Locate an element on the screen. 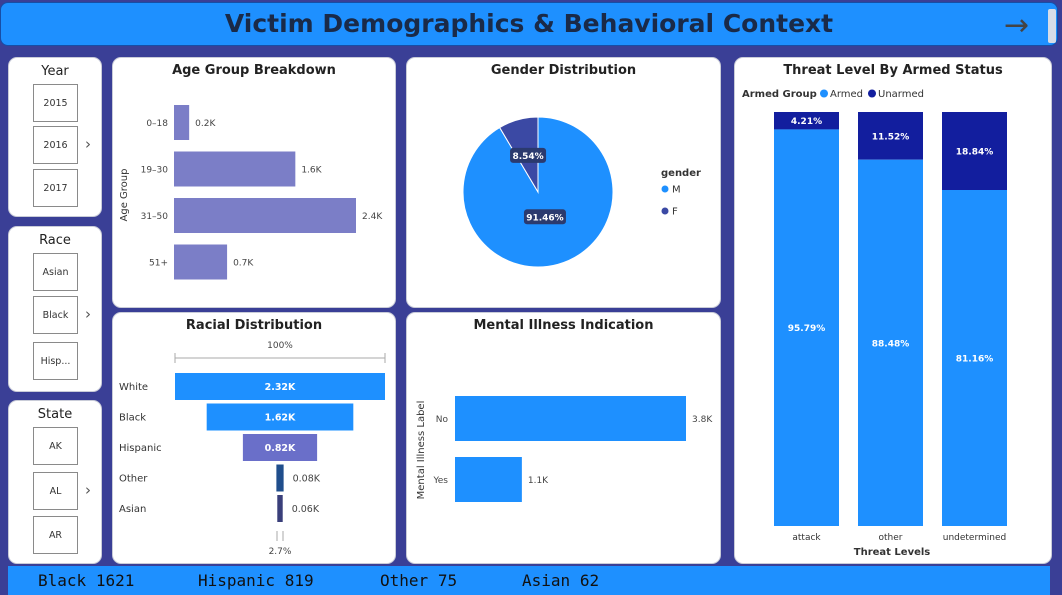  legend-title: gender is located at coordinates (681, 173).